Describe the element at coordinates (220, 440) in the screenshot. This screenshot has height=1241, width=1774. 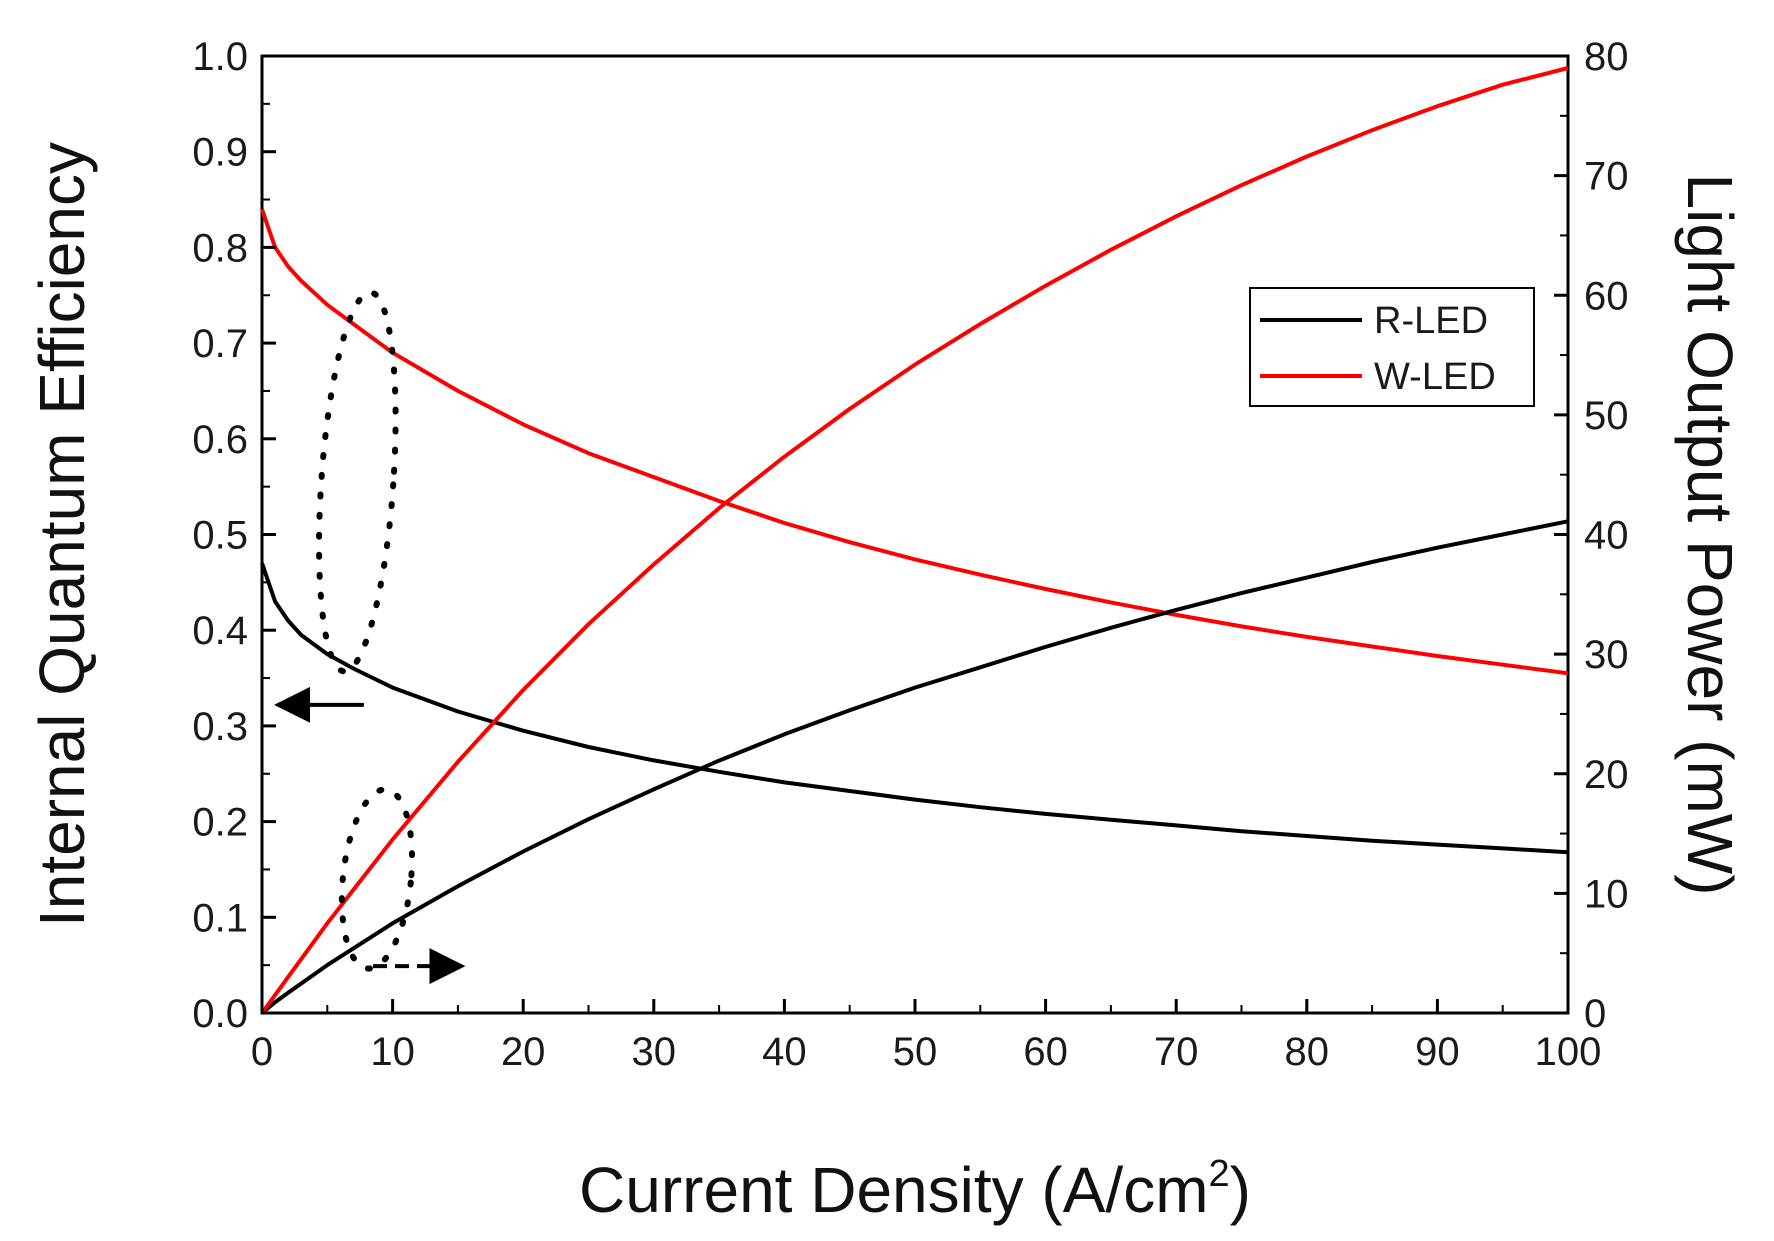
I see `y-left-tick-label: 0.6` at that location.